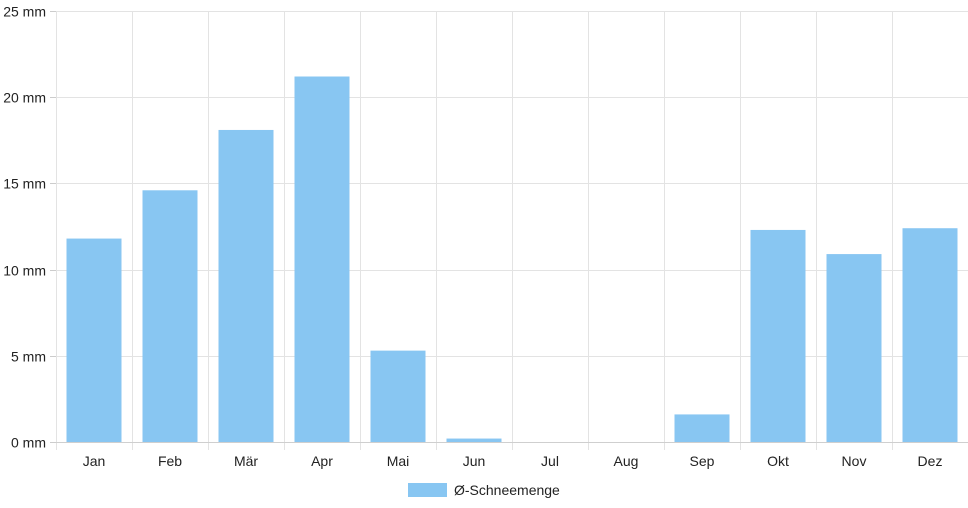 The height and width of the screenshot is (508, 968). I want to click on bar-jun, so click(474, 440).